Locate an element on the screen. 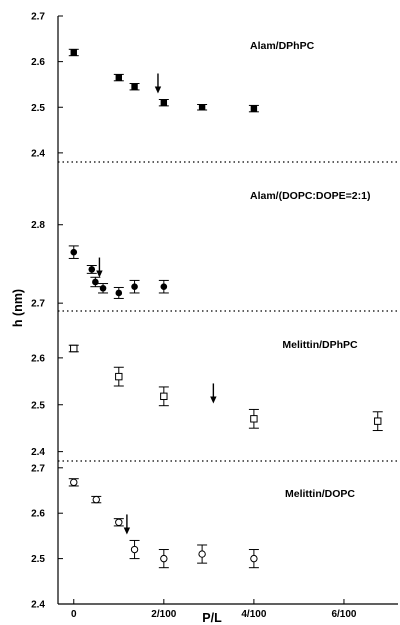  y-tick-label-3-1: 2.5 is located at coordinates (38, 405).